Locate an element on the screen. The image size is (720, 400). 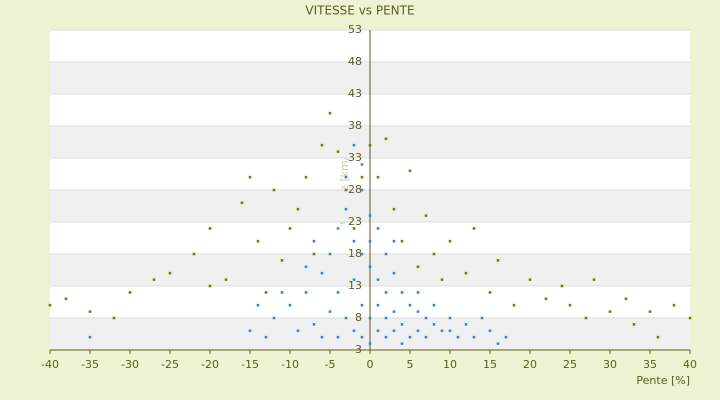
x-tick-label: 5 is located at coordinates (410, 364).